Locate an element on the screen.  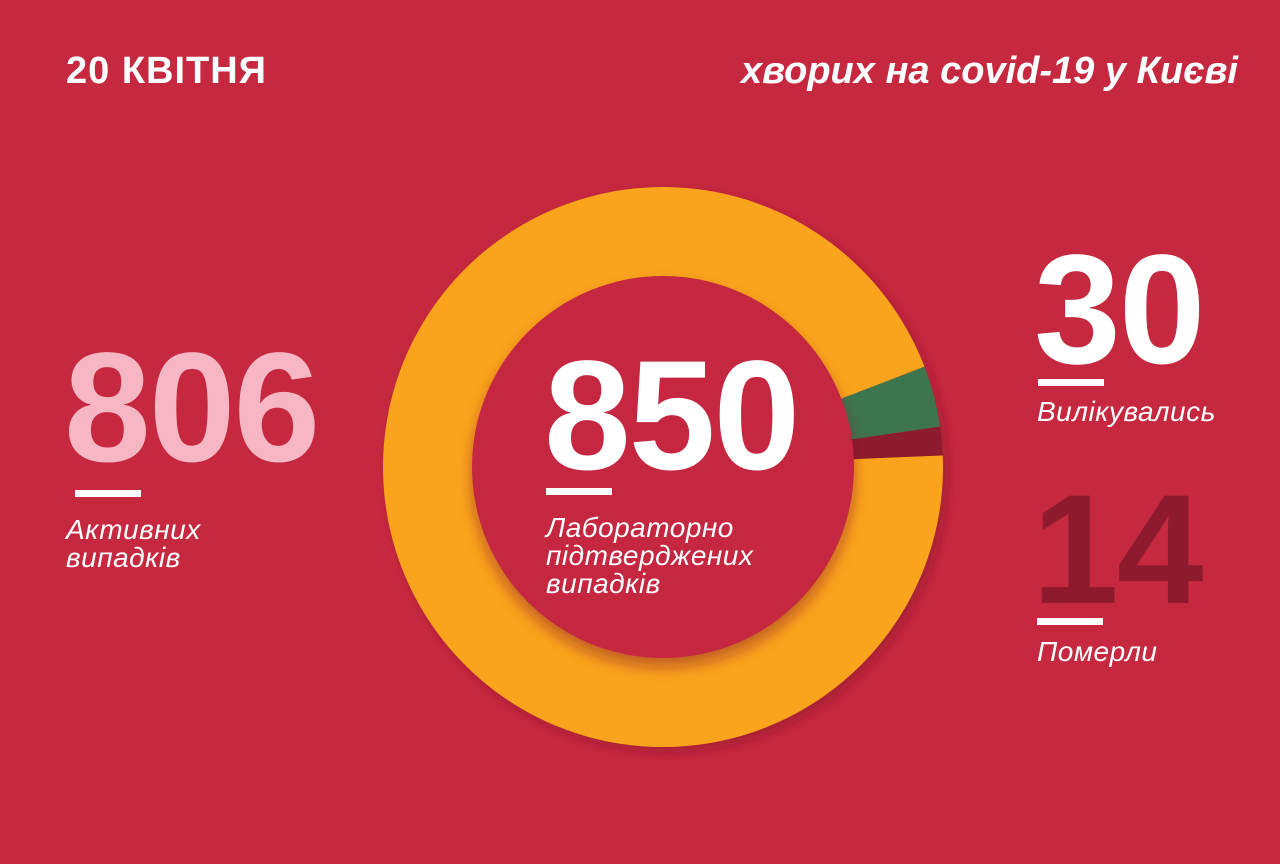
recovered-label: Вилікувались is located at coordinates (1126, 412).